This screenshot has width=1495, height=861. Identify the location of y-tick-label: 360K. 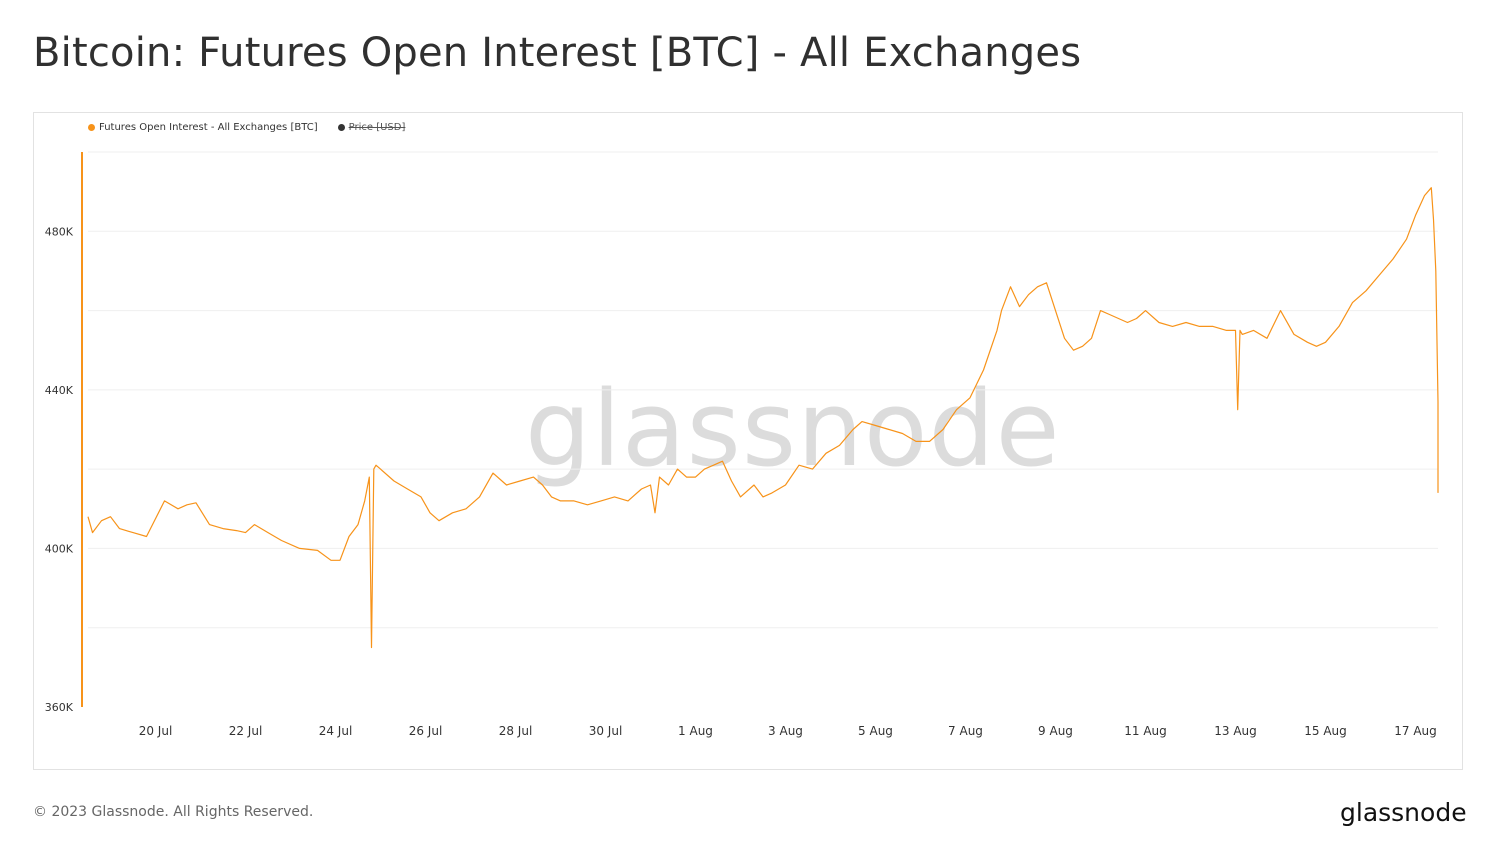
(59, 707).